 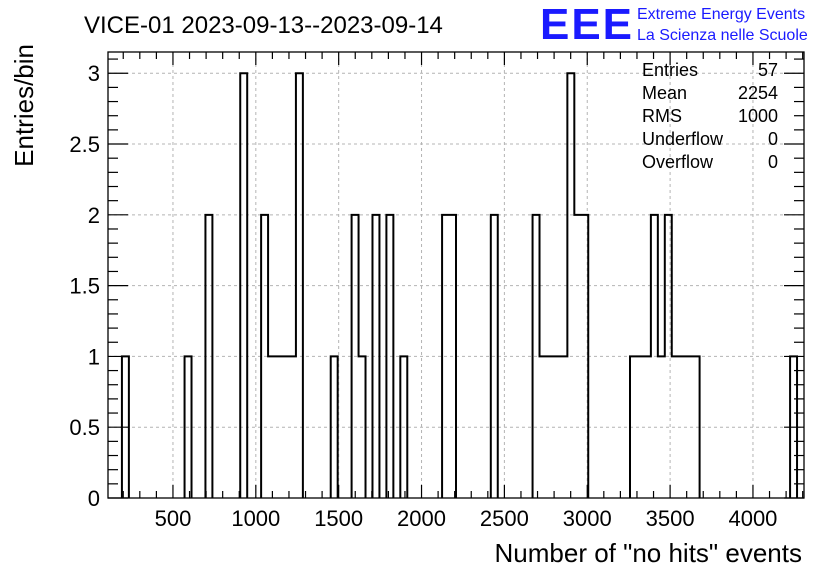 What do you see at coordinates (255, 518) in the screenshot?
I see `x-tick-label: 1000` at bounding box center [255, 518].